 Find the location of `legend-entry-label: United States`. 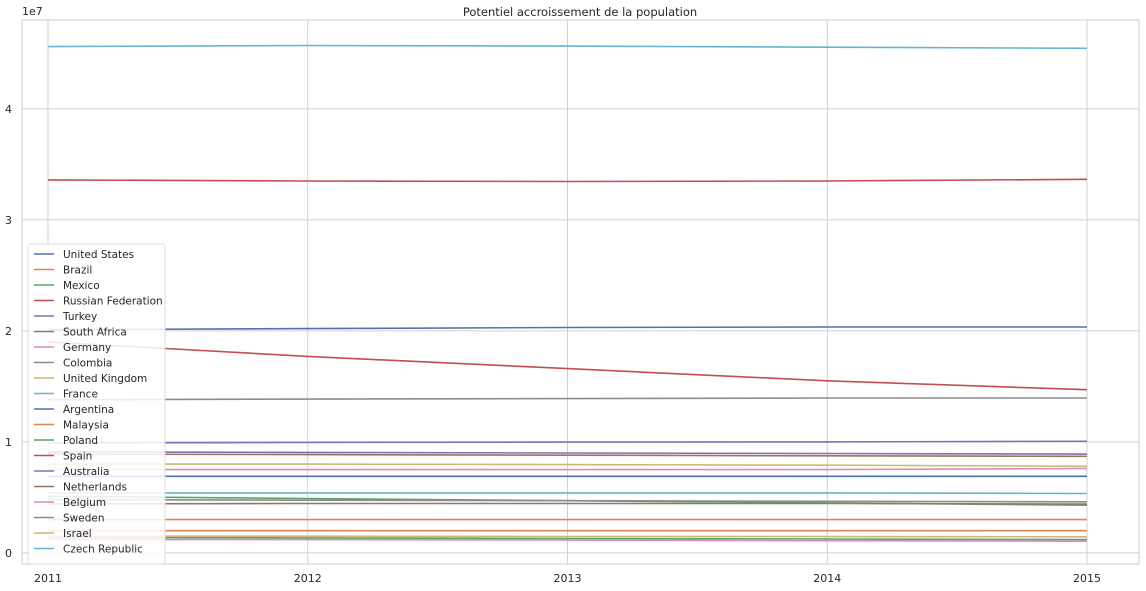

legend-entry-label: United States is located at coordinates (98, 255).